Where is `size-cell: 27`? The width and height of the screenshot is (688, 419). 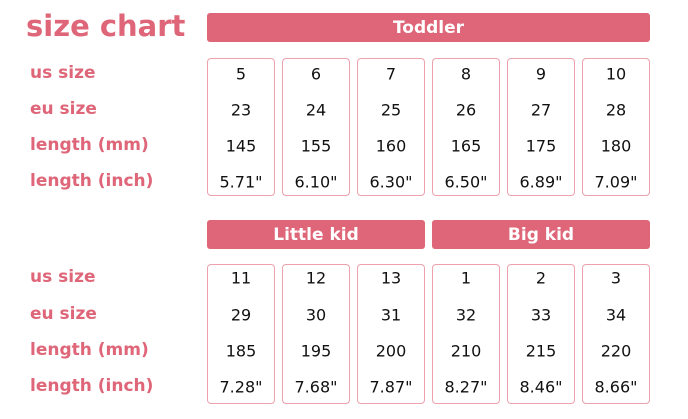
size-cell: 27 is located at coordinates (541, 110).